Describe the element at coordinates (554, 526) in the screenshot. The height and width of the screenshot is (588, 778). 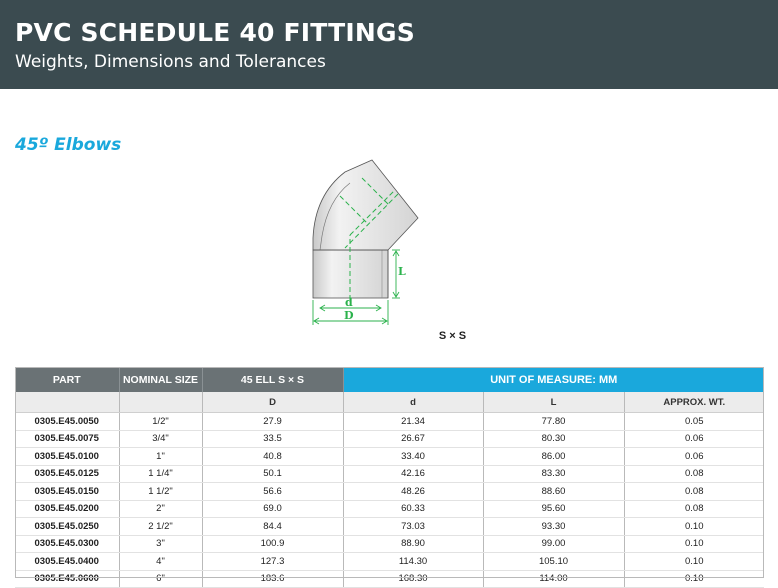
I see `dim-L: 93.30` at that location.